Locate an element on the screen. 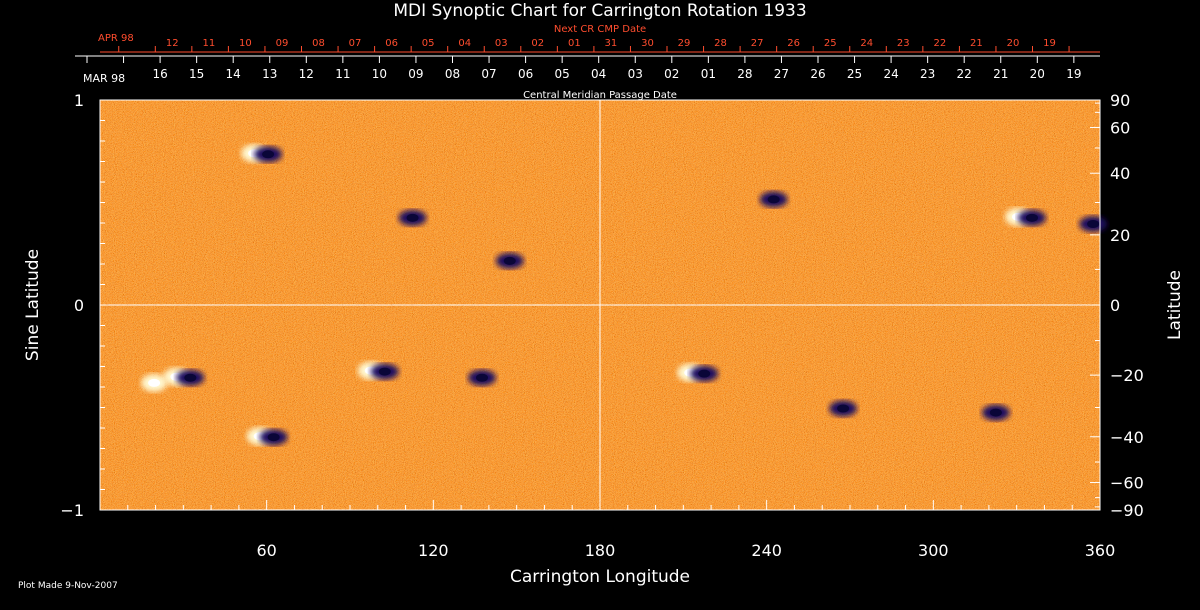 Image resolution: width=1200 pixels, height=610 pixels. cmp-date-label: 12 is located at coordinates (306, 74).